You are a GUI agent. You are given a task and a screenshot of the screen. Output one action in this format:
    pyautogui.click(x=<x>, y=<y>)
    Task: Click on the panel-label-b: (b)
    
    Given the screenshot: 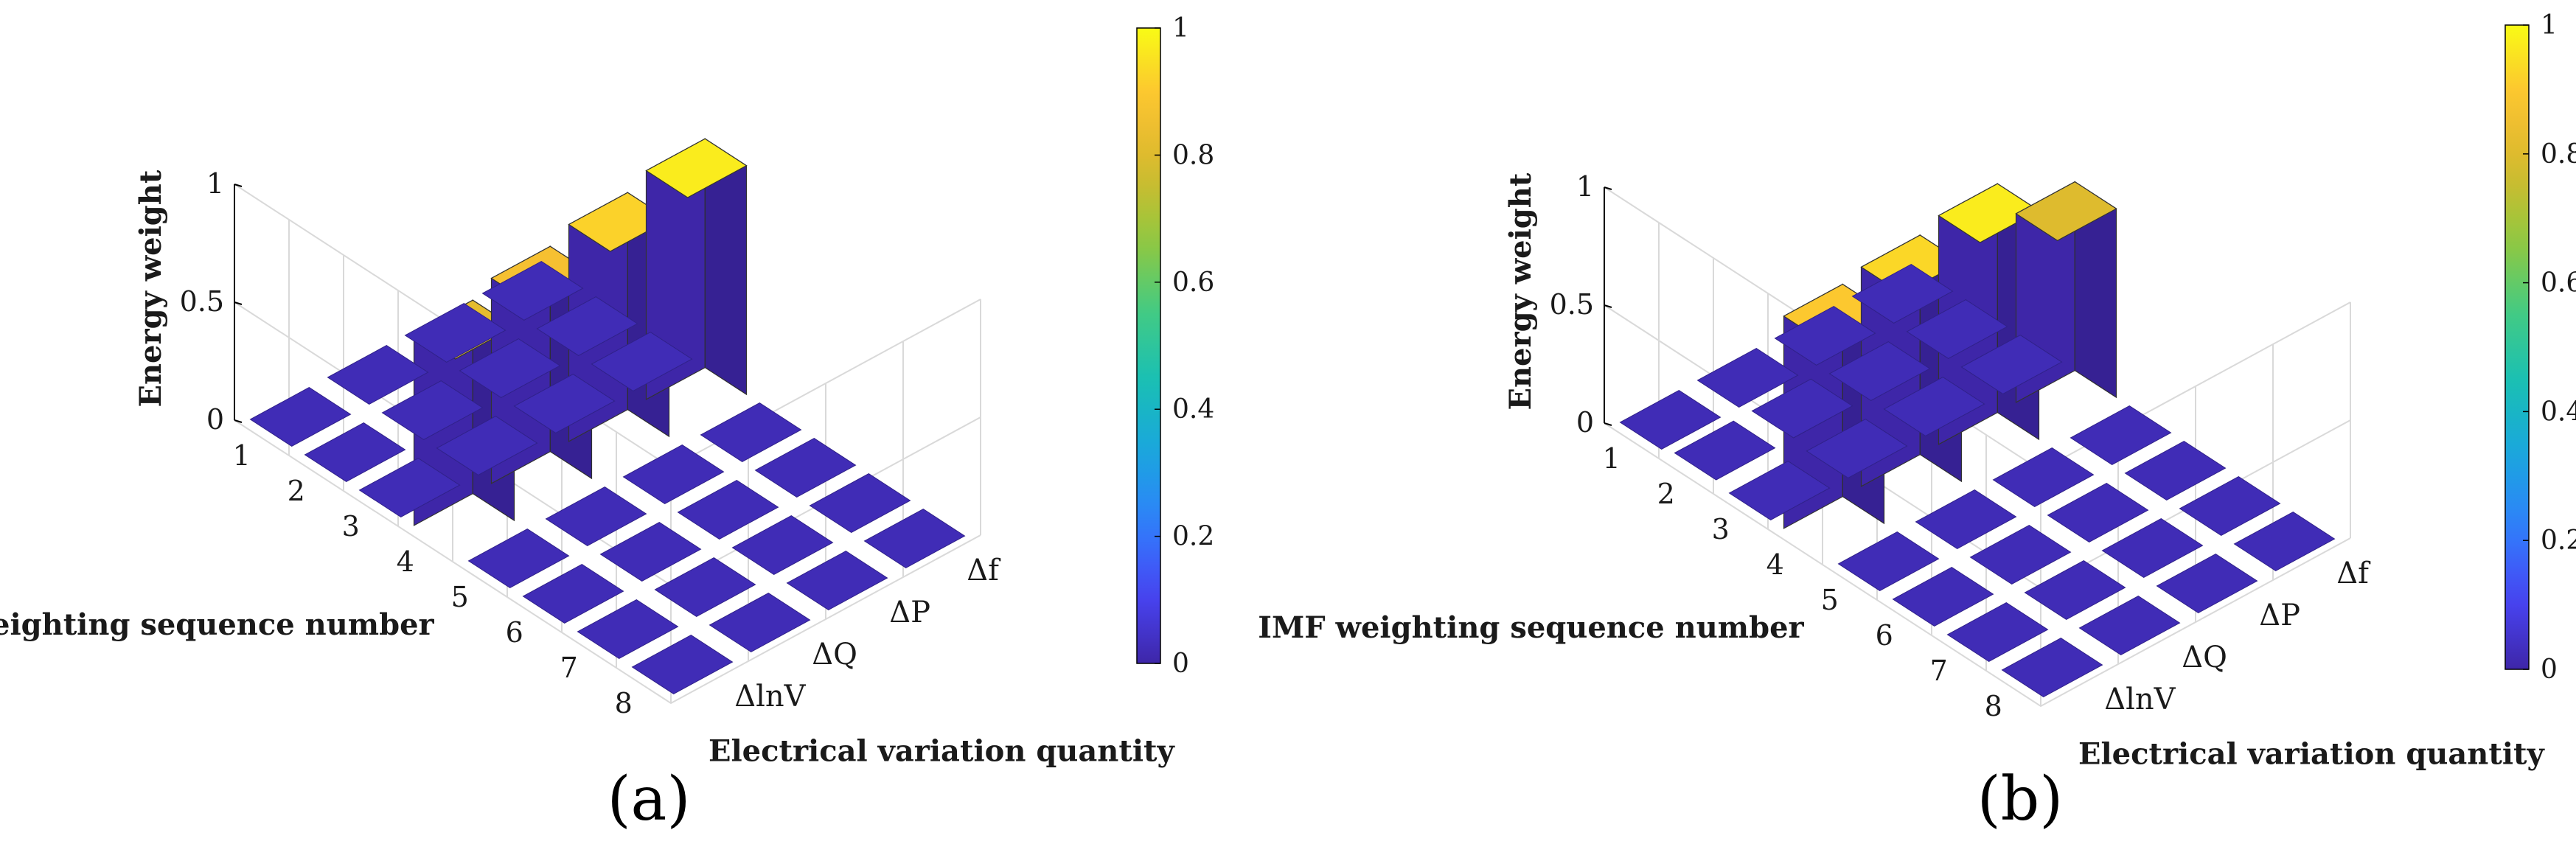 What is the action you would take?
    pyautogui.click(x=2020, y=799)
    